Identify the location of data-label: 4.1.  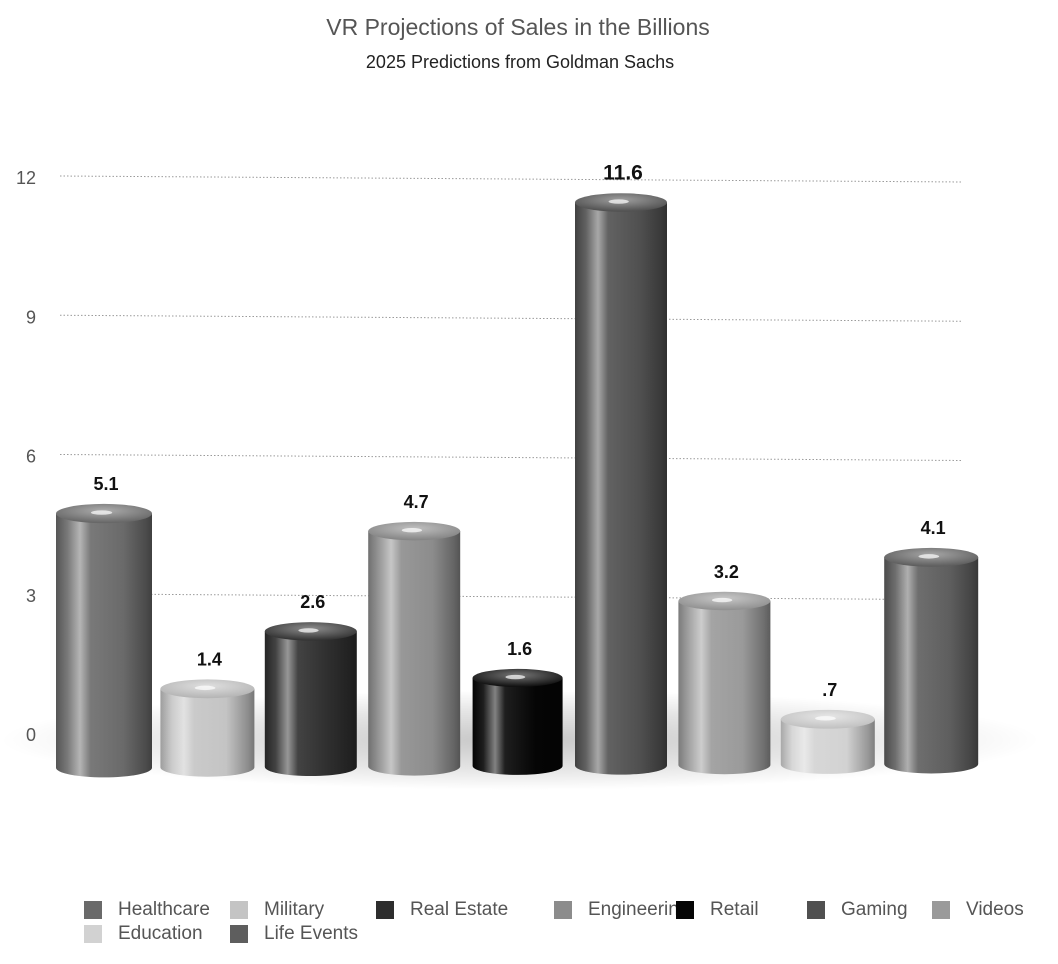
(933, 528).